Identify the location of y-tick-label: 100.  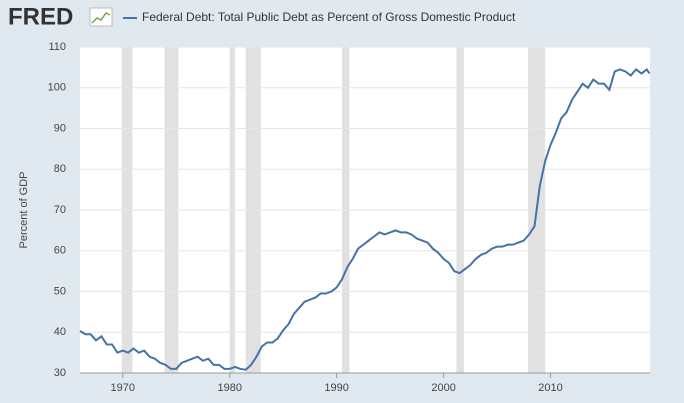
(57, 88).